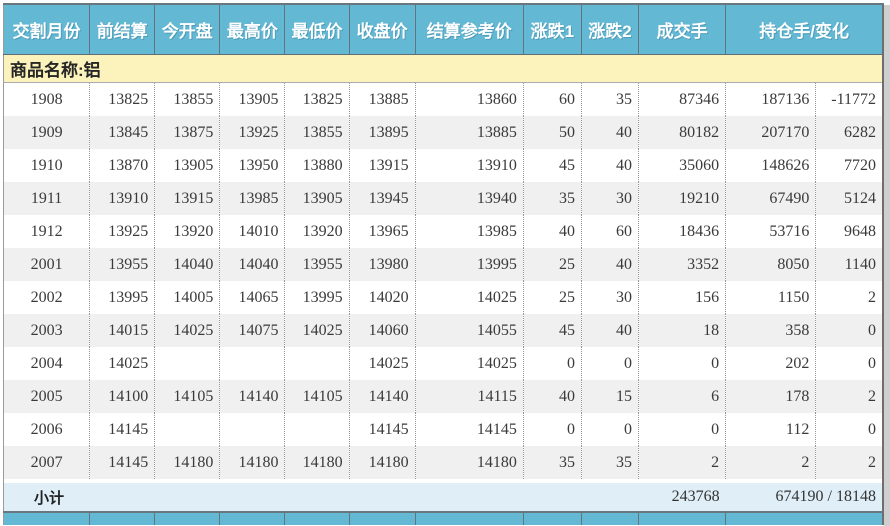  What do you see at coordinates (682, 297) in the screenshot?
I see `cell-volume: 156` at bounding box center [682, 297].